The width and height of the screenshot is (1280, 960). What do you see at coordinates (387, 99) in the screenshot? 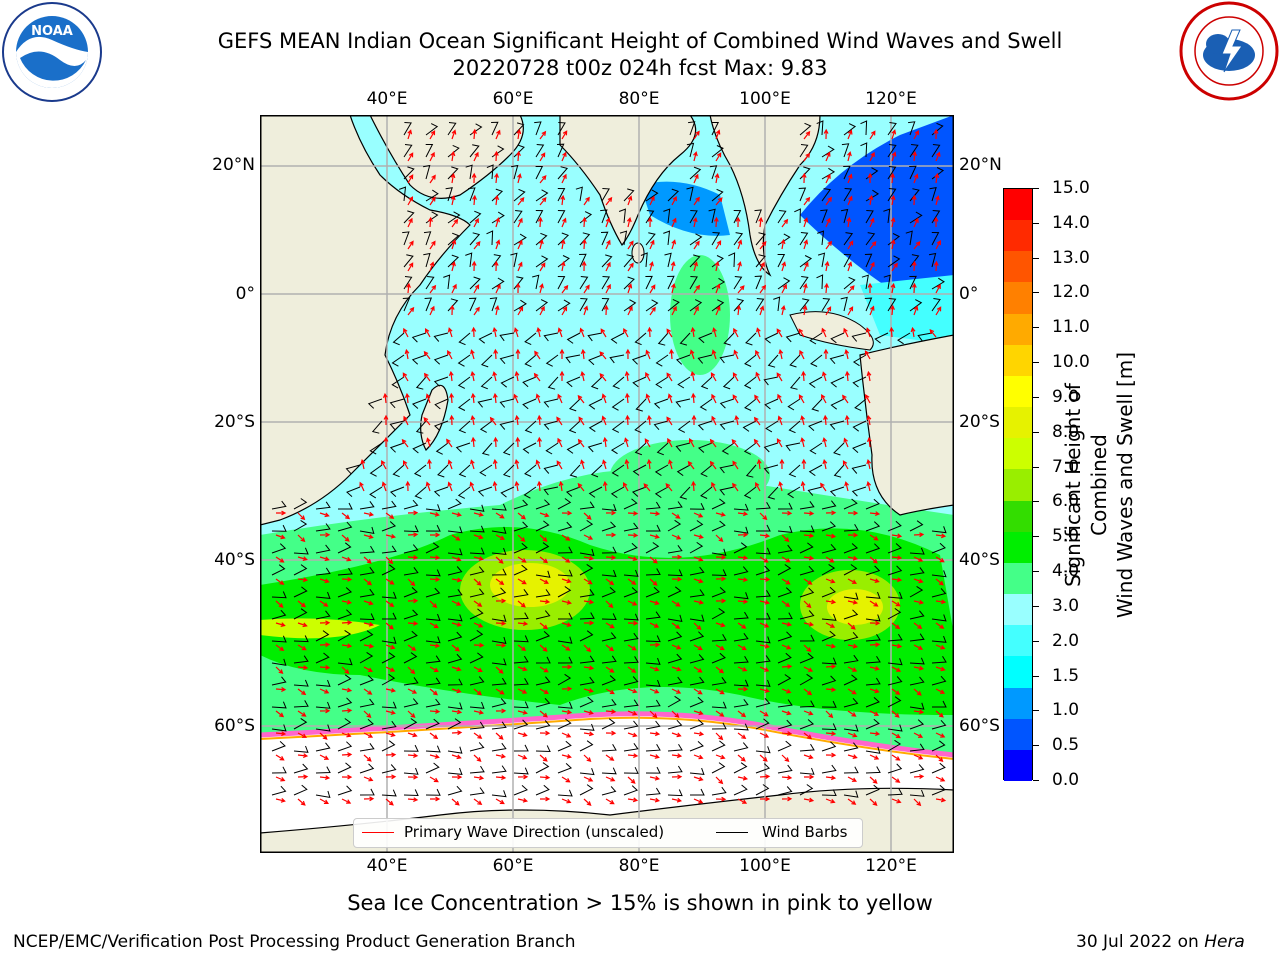
I see `lon-label-top-40e: 40°E` at bounding box center [387, 99].